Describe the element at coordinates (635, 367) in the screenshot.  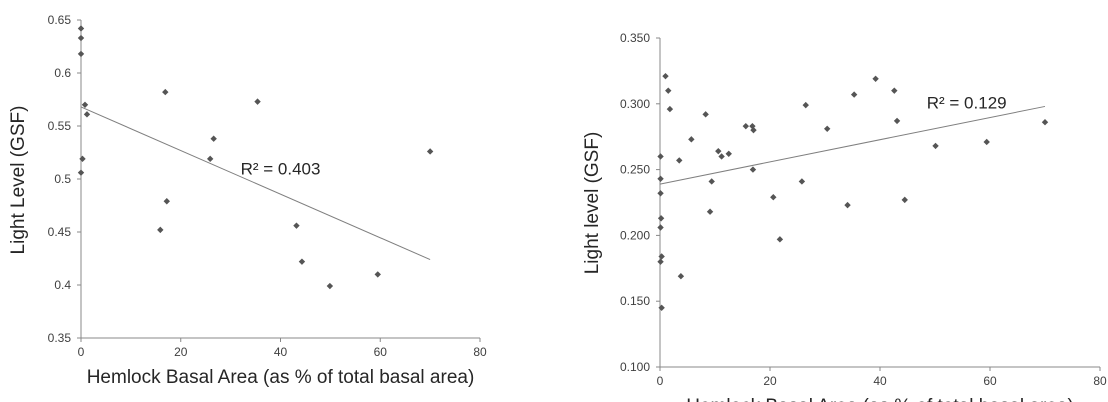
I see `y-tick-label: 0.100` at that location.